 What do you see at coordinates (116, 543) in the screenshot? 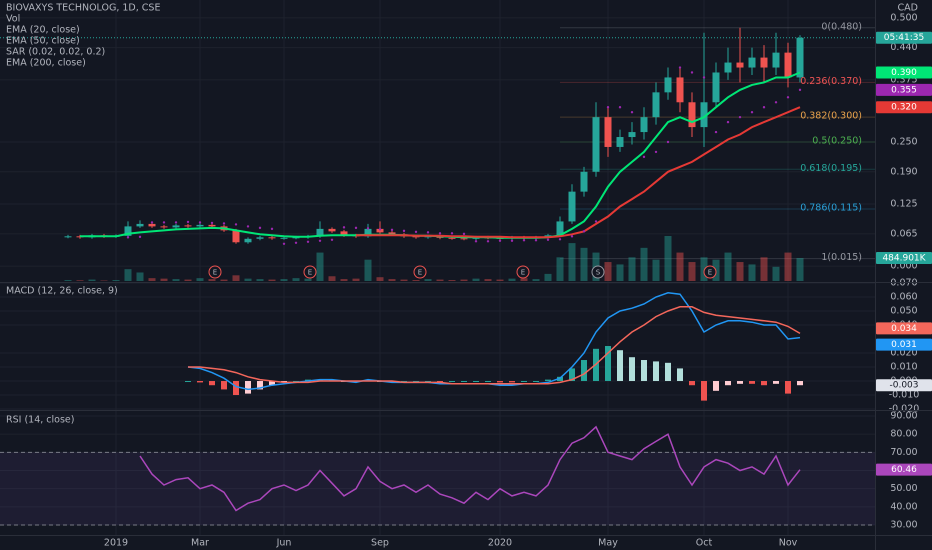
I see `x-tick-label: 2019` at bounding box center [116, 543].